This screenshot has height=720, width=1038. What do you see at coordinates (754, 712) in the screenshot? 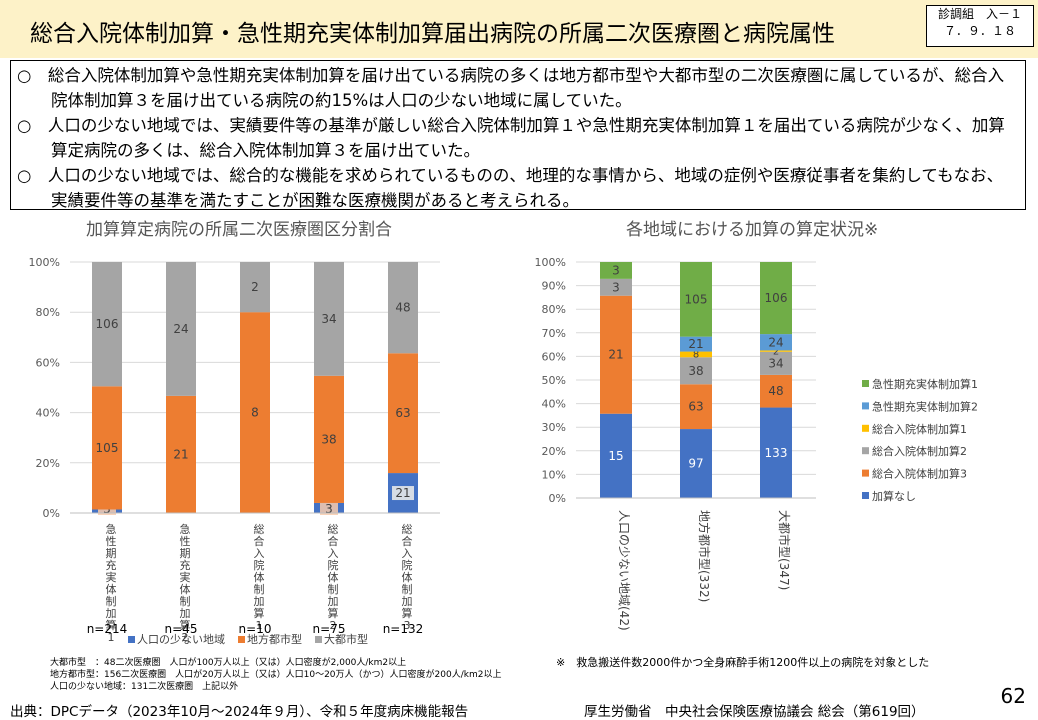
I see `organization-credit: 厚生労働省 中央社会保険医療協議会 総会（第619回）` at bounding box center [754, 712].